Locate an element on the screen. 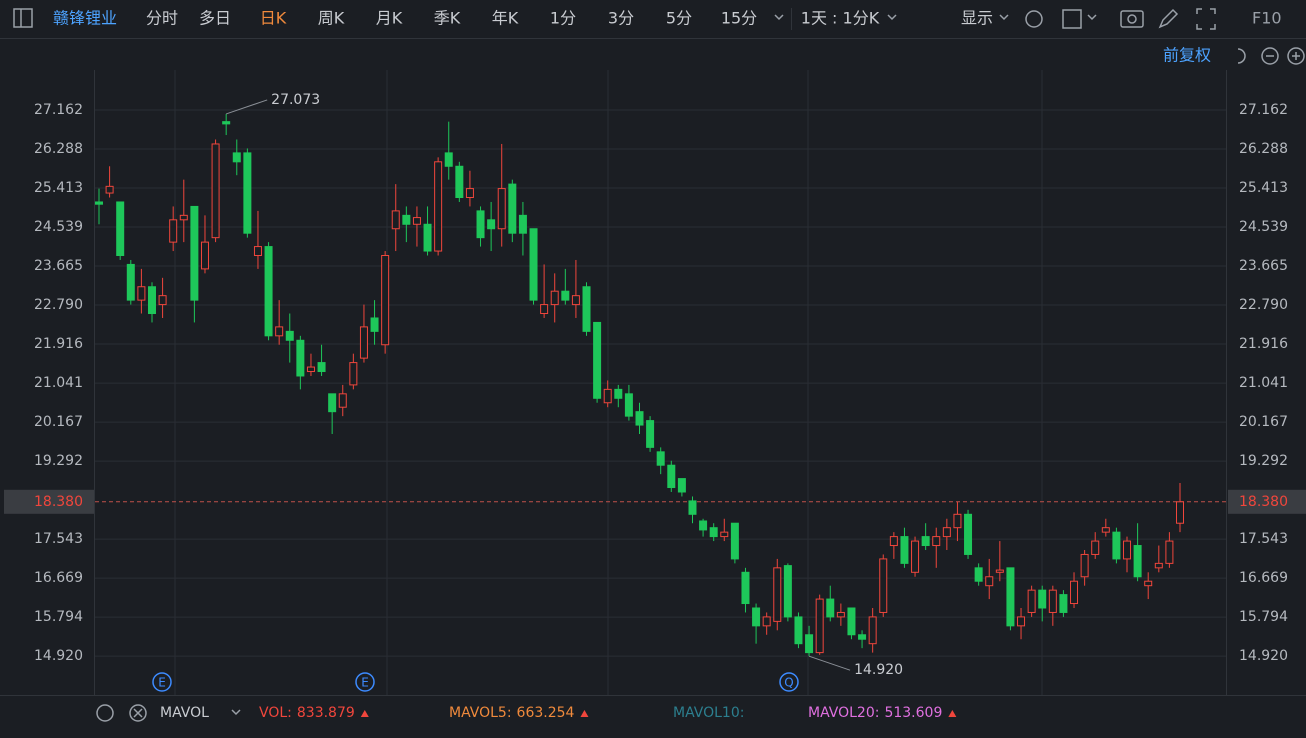  stock-name: 赣锋锂业 is located at coordinates (85, 18).